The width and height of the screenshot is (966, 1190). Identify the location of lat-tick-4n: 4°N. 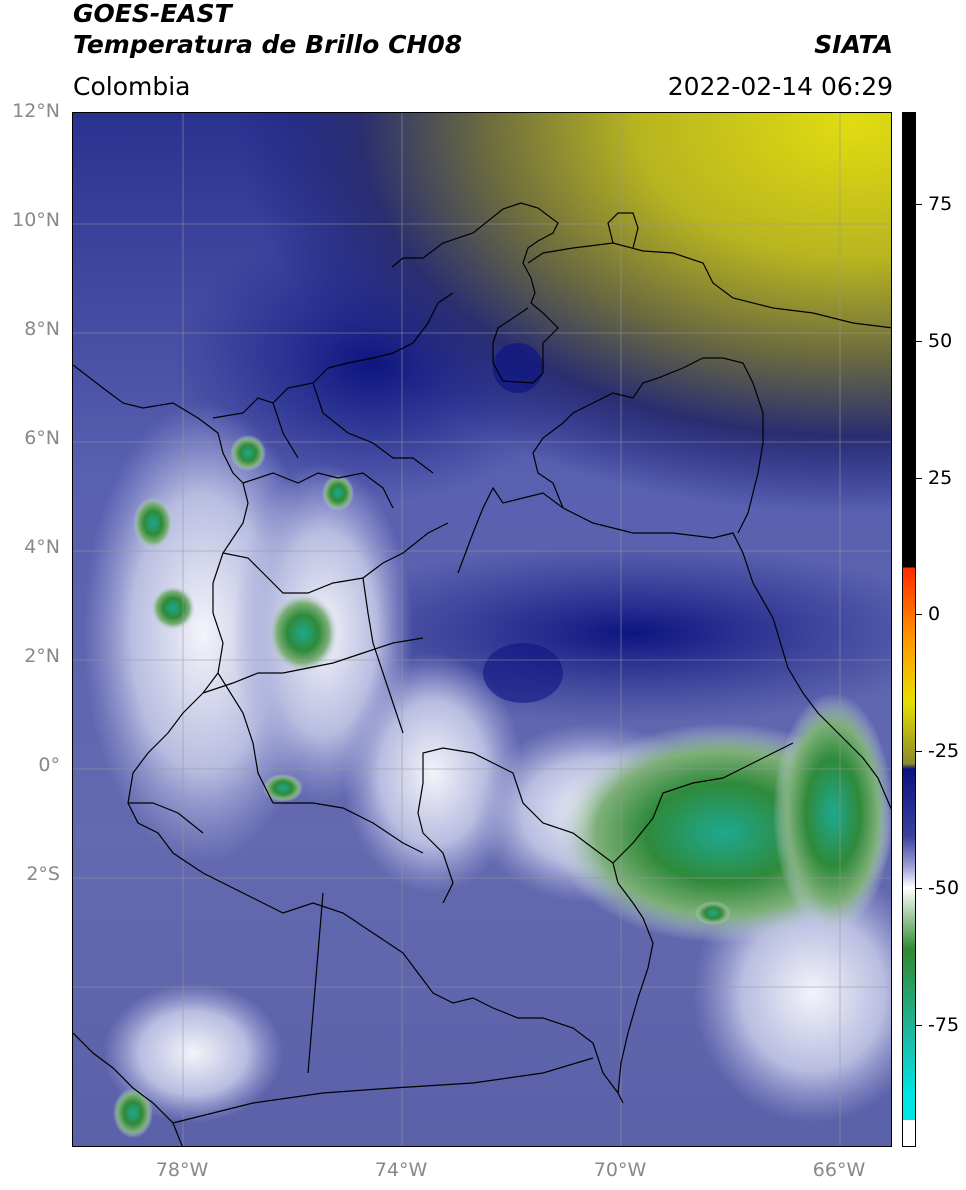
(42, 547).